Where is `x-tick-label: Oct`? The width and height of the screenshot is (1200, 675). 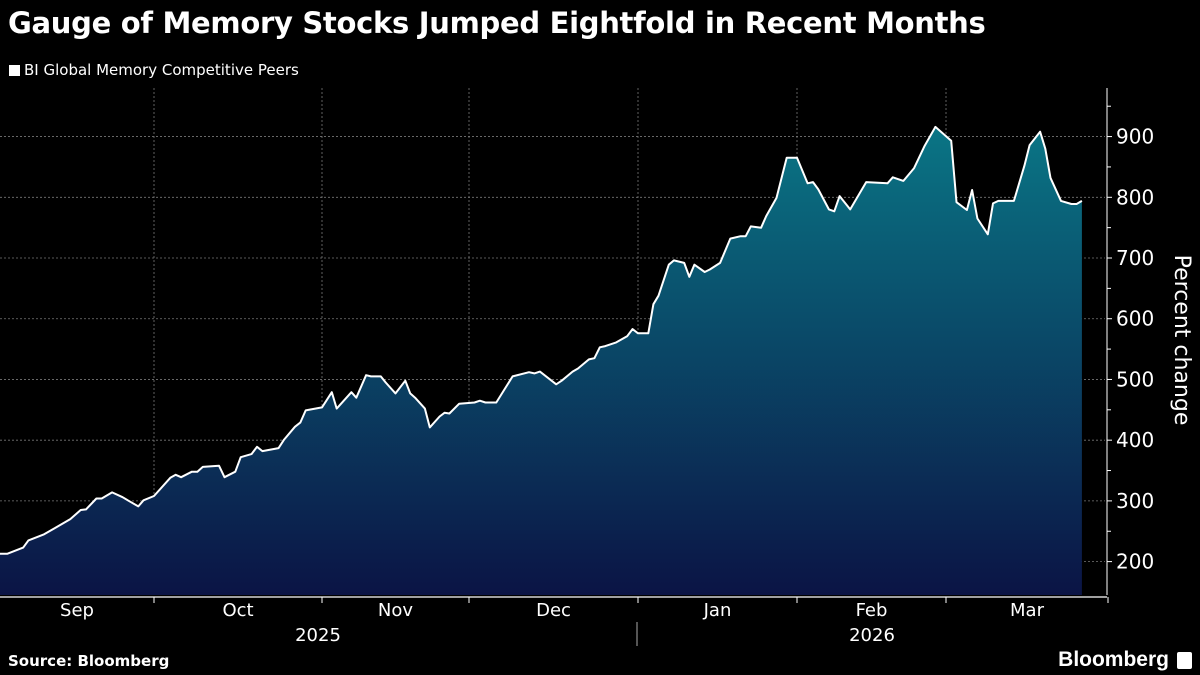 x-tick-label: Oct is located at coordinates (237, 610).